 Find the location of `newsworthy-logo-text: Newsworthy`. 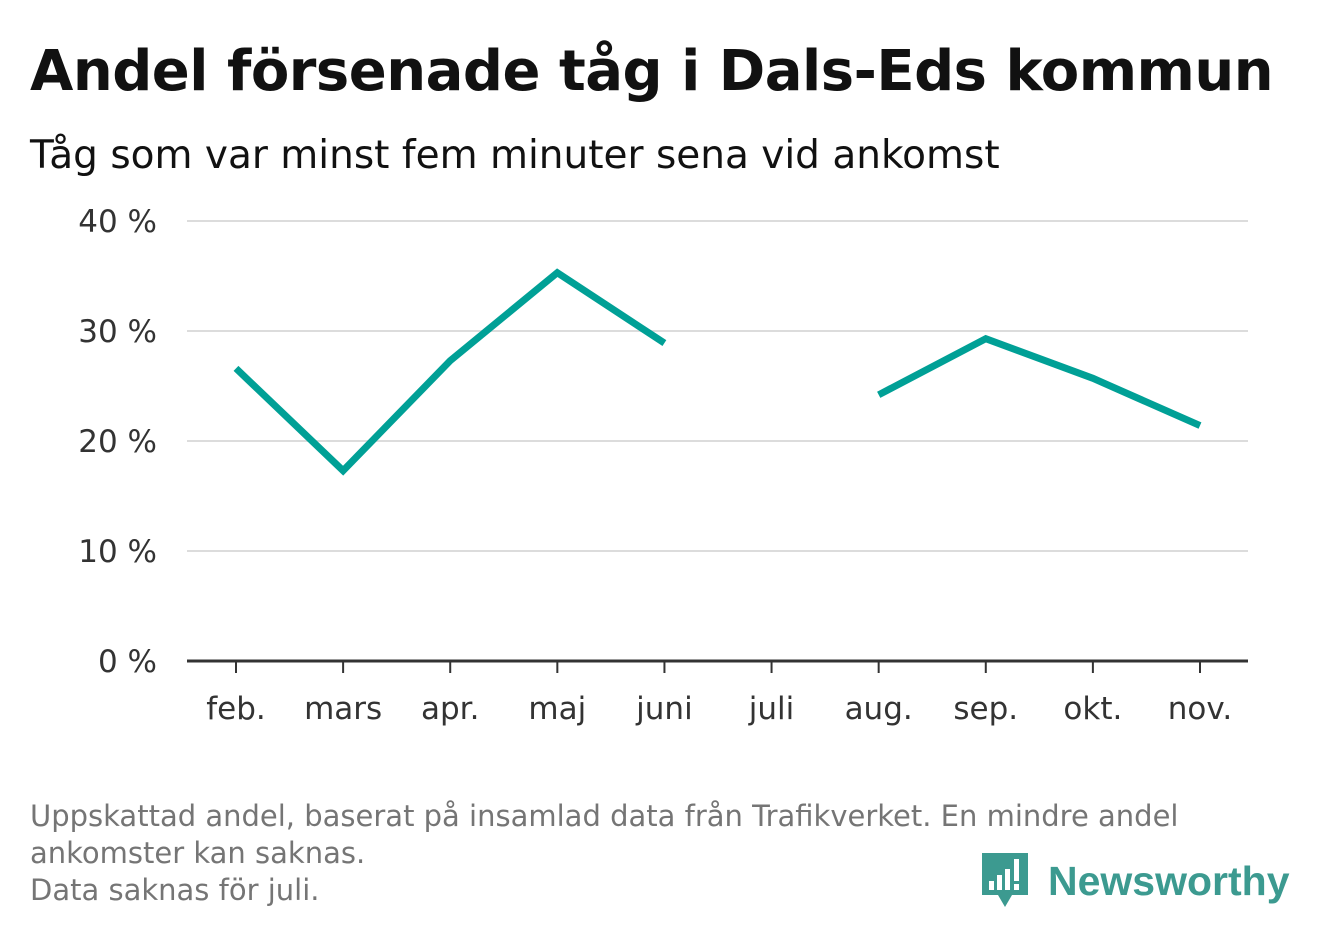

newsworthy-logo-text: Newsworthy is located at coordinates (1169, 880).